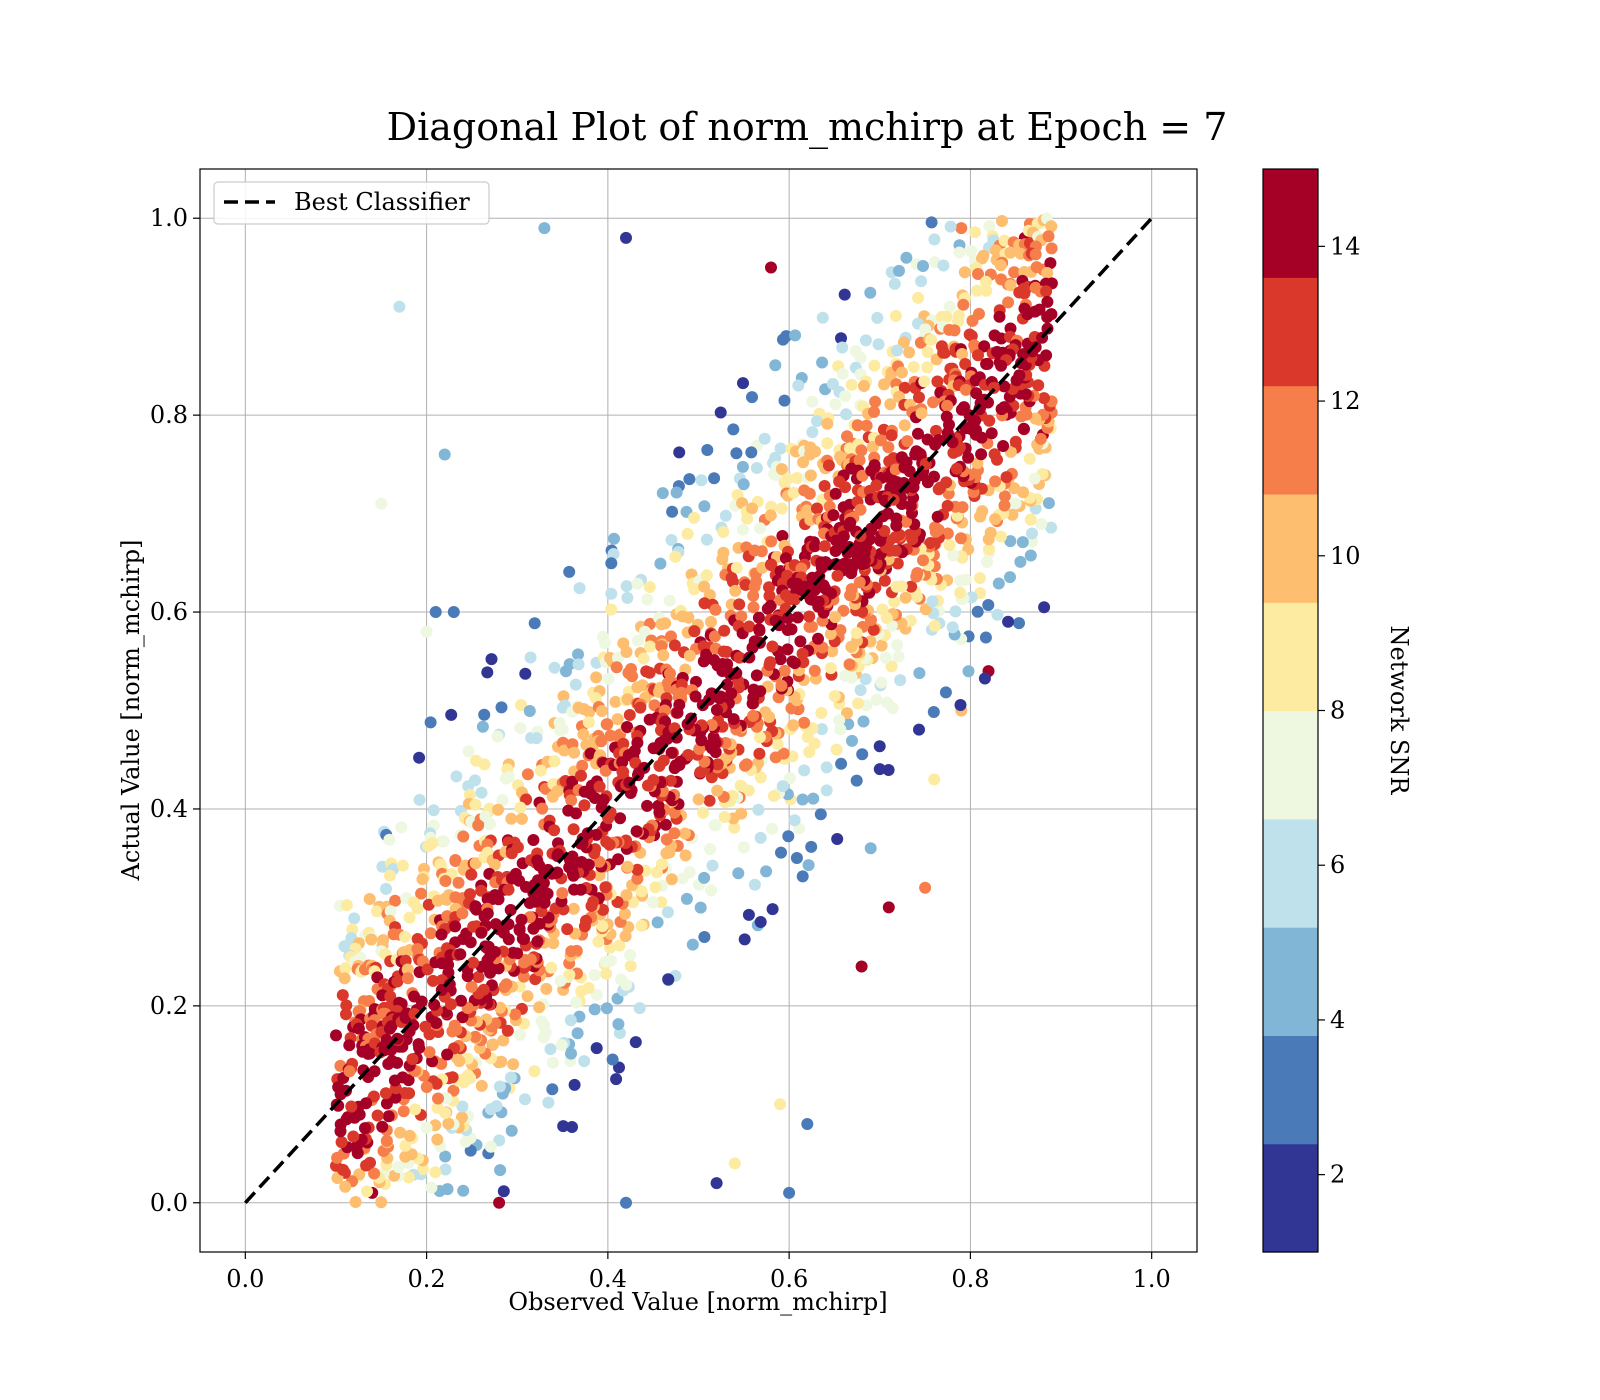 Image resolution: width=1600 pixels, height=1400 pixels. I want to click on legend-label: Best Classifier, so click(382, 202).